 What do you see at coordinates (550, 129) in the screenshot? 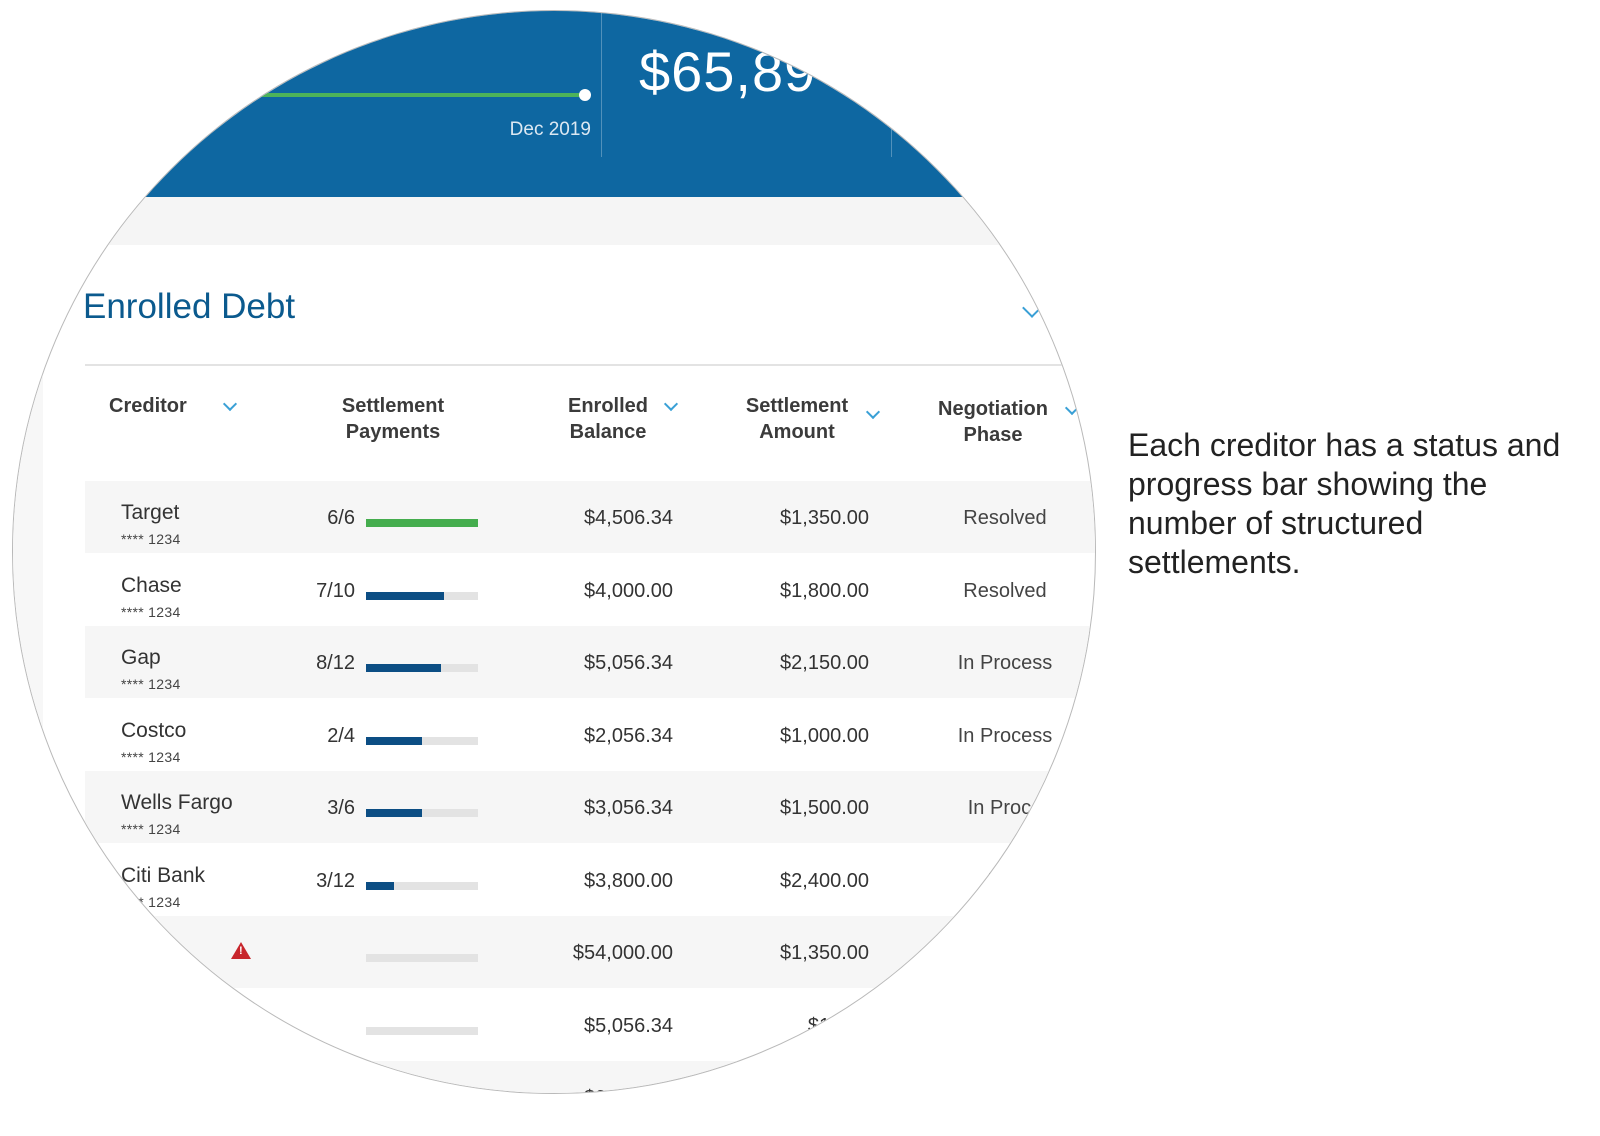
I see `timeline-end-date: Dec 2019` at bounding box center [550, 129].